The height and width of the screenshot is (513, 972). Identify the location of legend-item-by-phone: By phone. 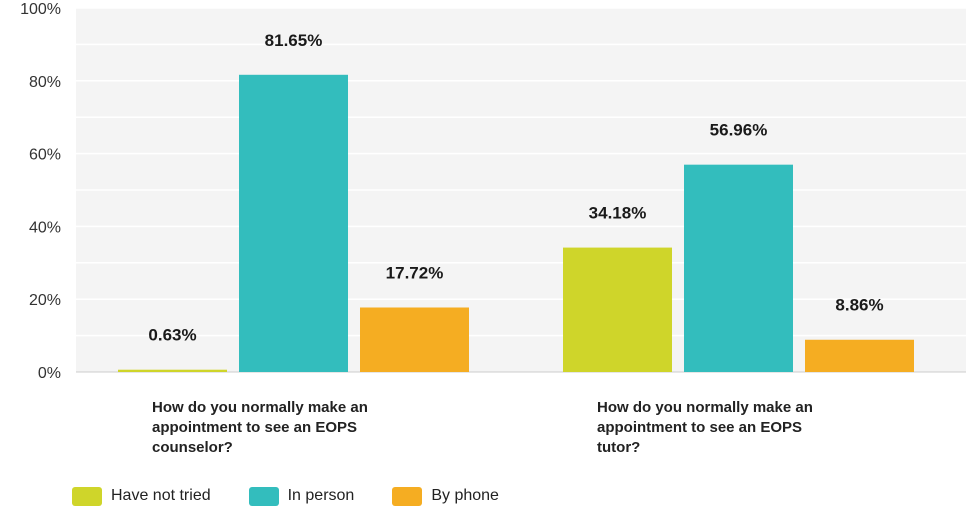
(445, 496).